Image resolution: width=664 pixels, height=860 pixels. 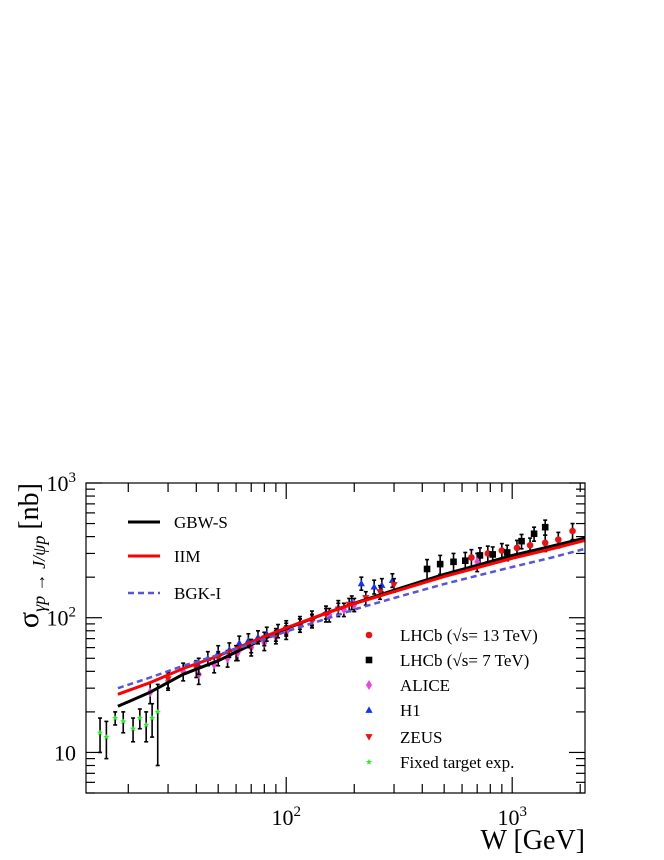 What do you see at coordinates (533, 840) in the screenshot?
I see `x-axis-title: W [GeV]` at bounding box center [533, 840].